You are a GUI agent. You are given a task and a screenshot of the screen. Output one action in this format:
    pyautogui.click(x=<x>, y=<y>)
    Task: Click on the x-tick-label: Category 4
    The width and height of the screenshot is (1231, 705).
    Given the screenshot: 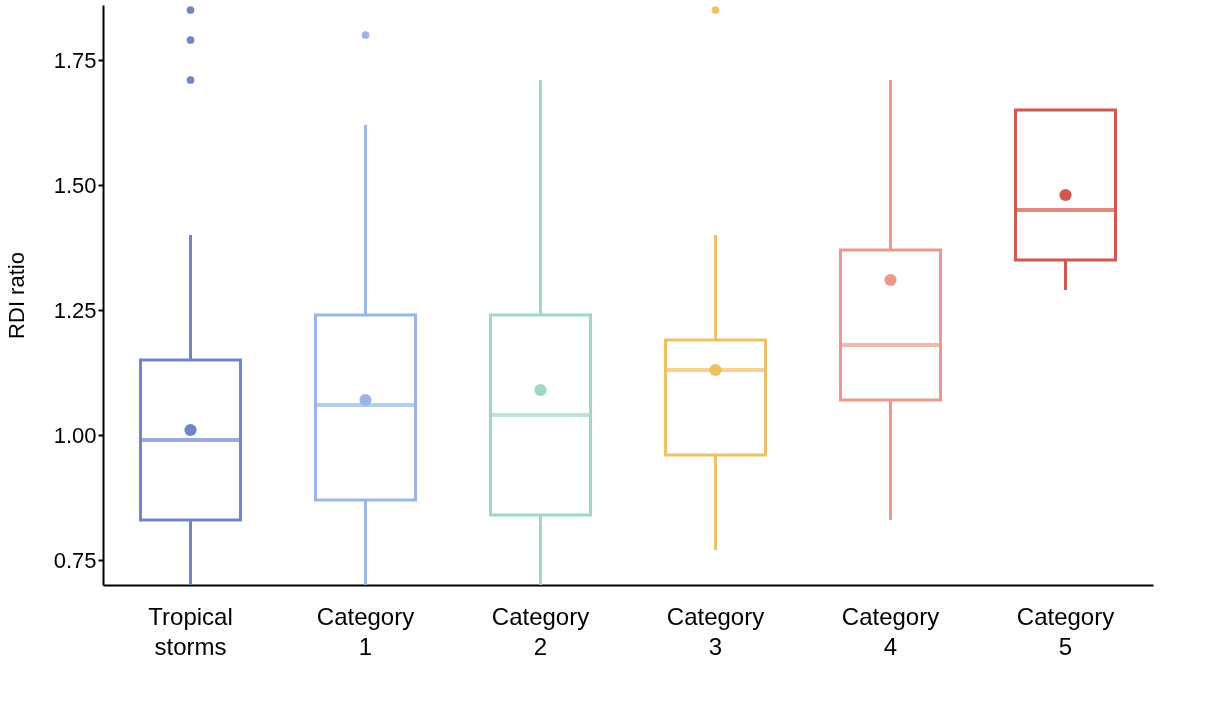 What is the action you would take?
    pyautogui.click(x=890, y=631)
    